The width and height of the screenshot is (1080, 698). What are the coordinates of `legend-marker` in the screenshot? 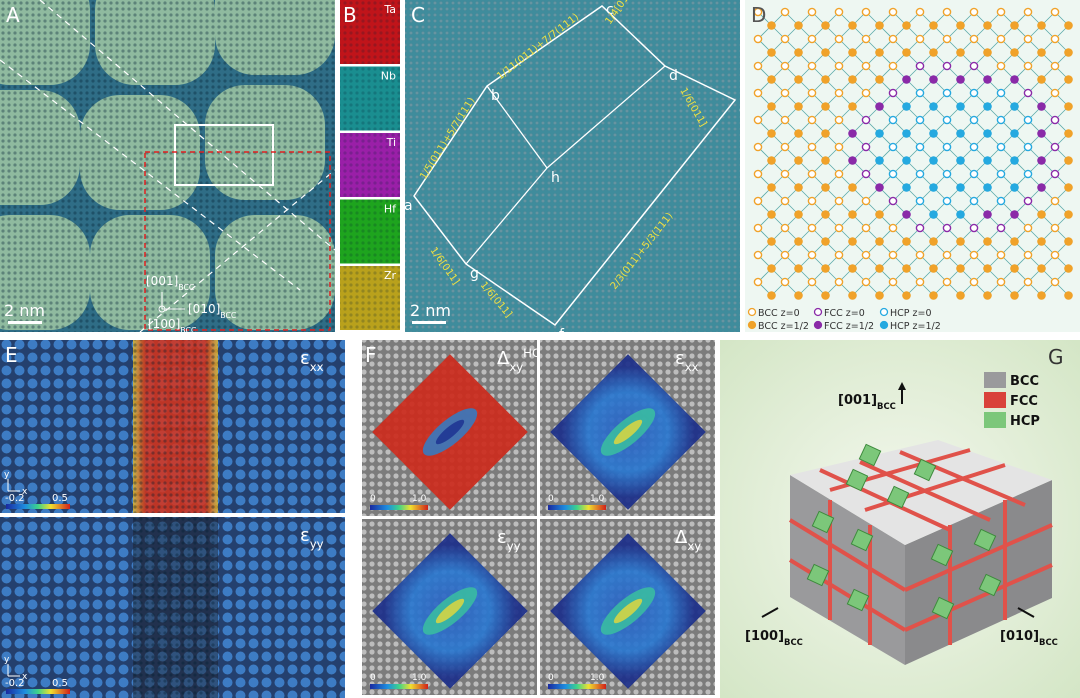 It's located at (818, 325).